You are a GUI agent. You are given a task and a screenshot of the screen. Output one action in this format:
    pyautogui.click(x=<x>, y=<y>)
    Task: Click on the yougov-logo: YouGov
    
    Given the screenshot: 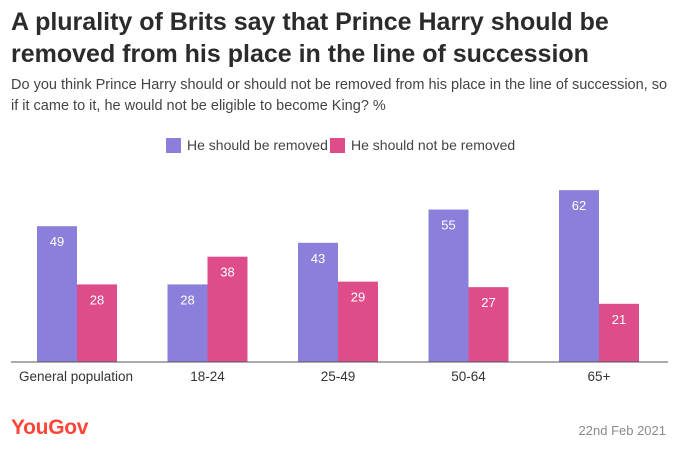 What is the action you would take?
    pyautogui.click(x=50, y=427)
    